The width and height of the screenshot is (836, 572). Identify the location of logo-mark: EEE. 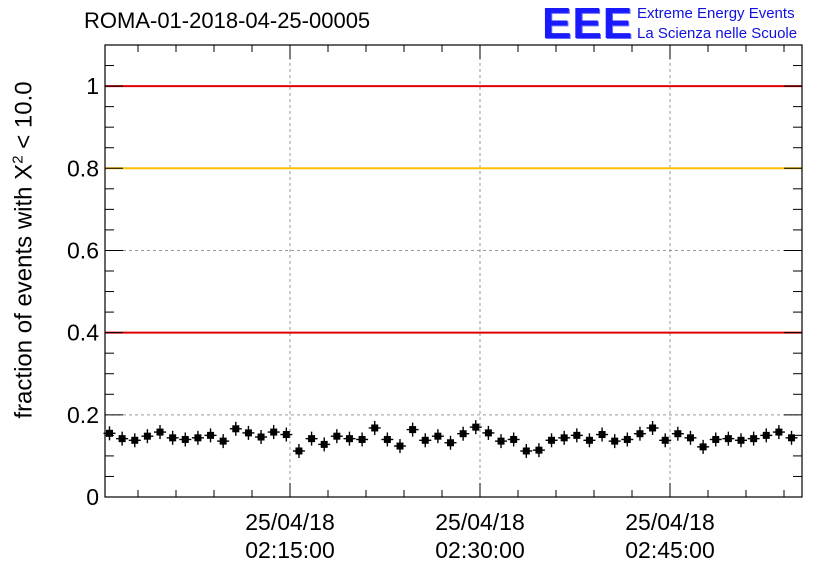
(588, 24).